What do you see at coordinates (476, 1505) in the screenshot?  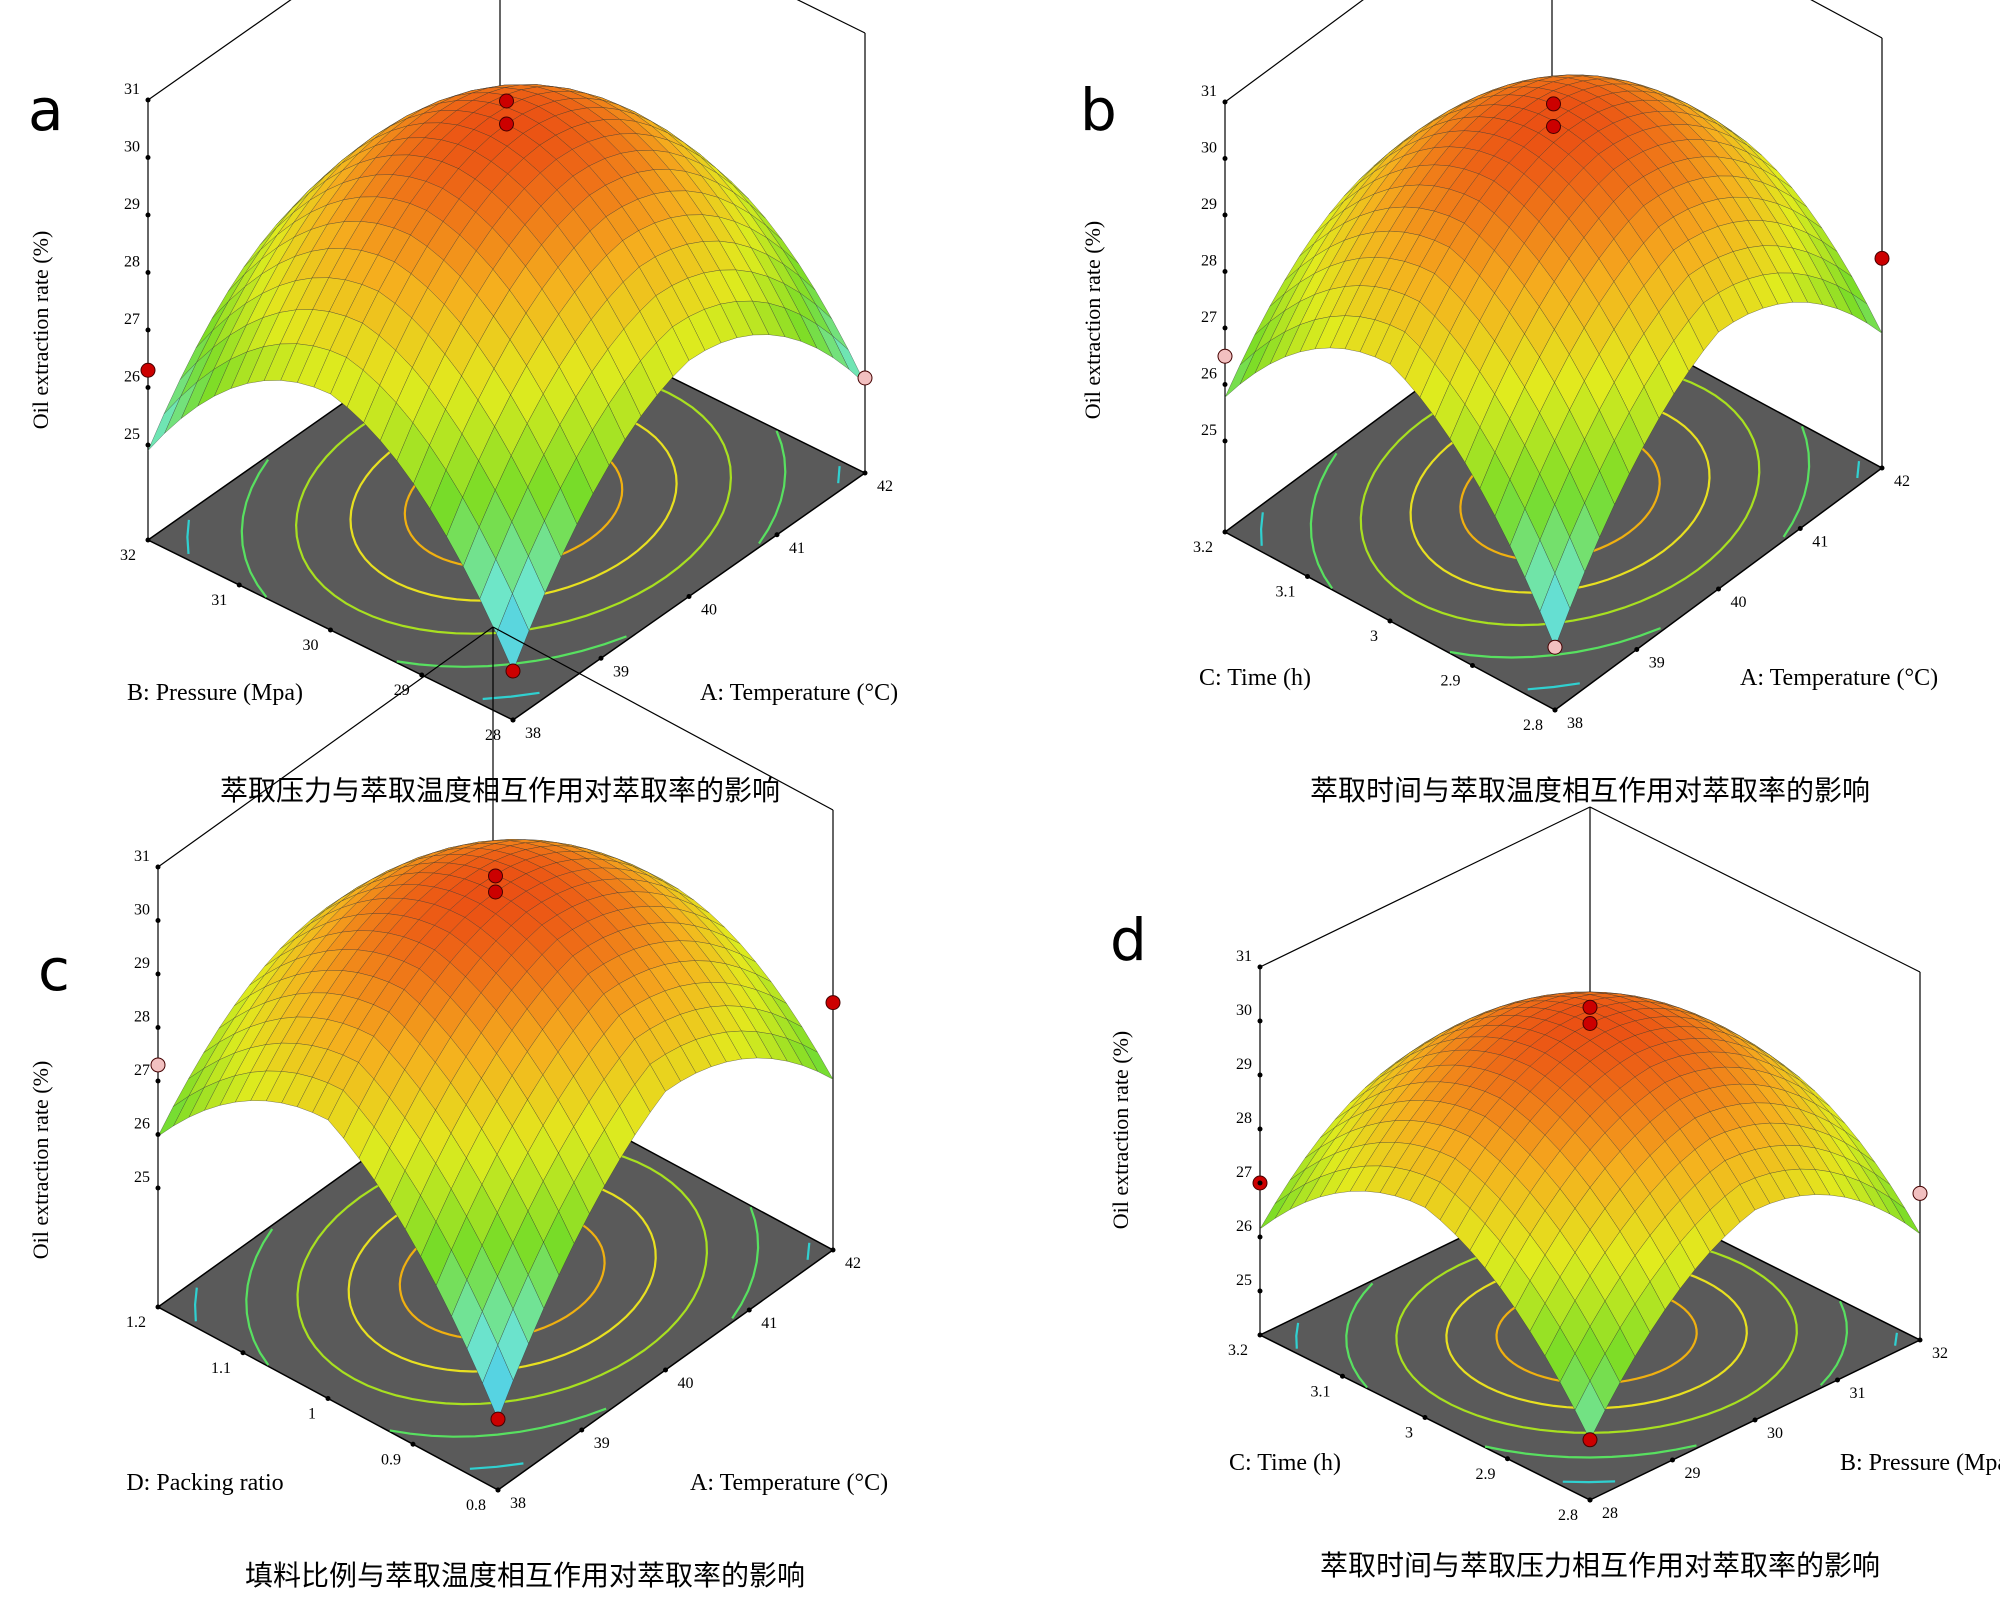 I see `y-tick-label: 0.8` at bounding box center [476, 1505].